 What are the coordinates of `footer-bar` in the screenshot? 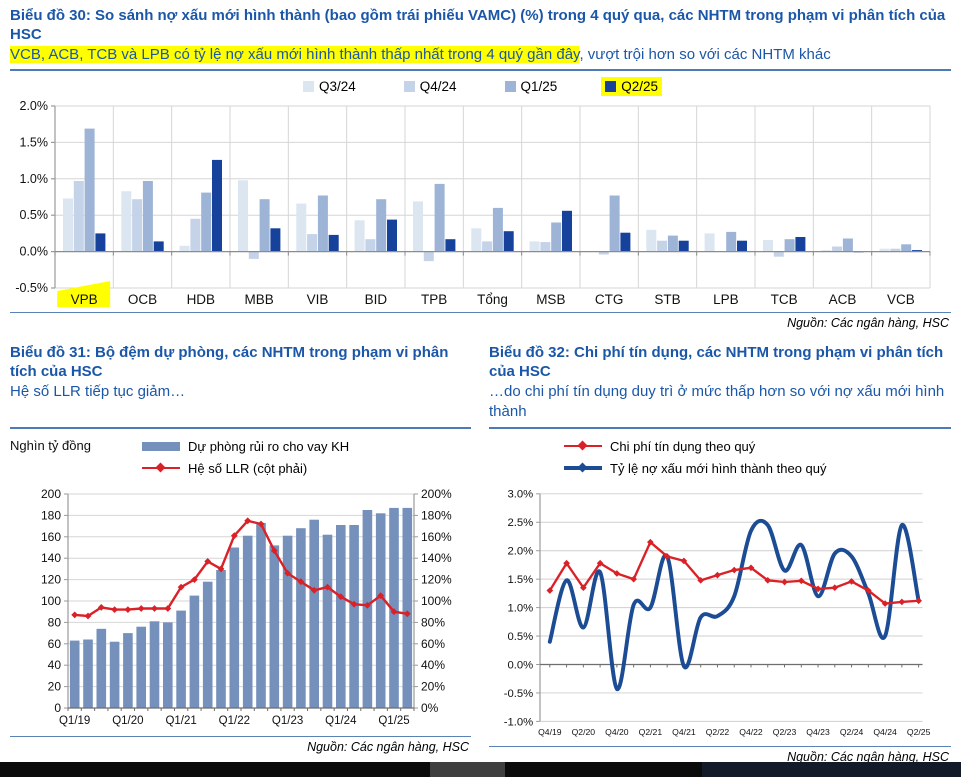 It's located at (480, 769).